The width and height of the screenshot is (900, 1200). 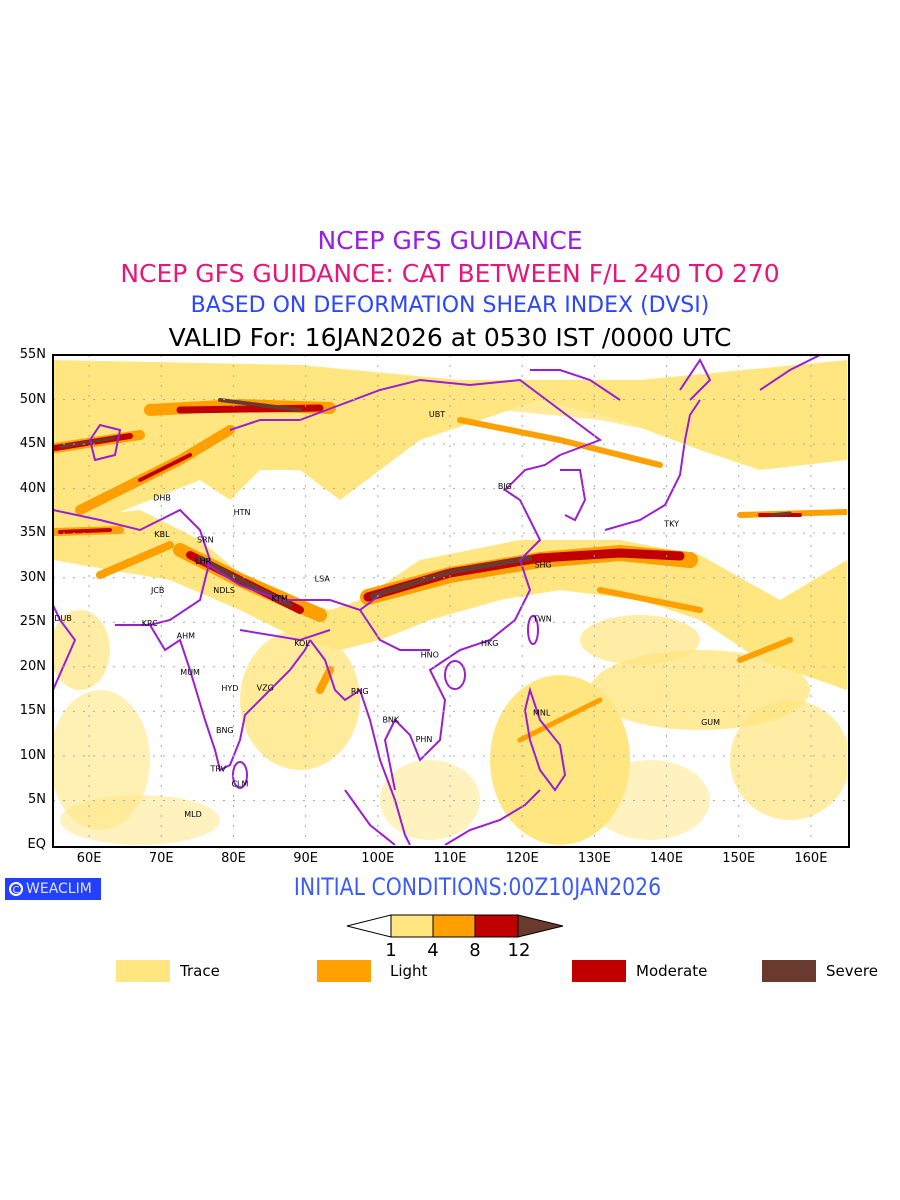 What do you see at coordinates (143, 971) in the screenshot?
I see `legend-swatch-trace` at bounding box center [143, 971].